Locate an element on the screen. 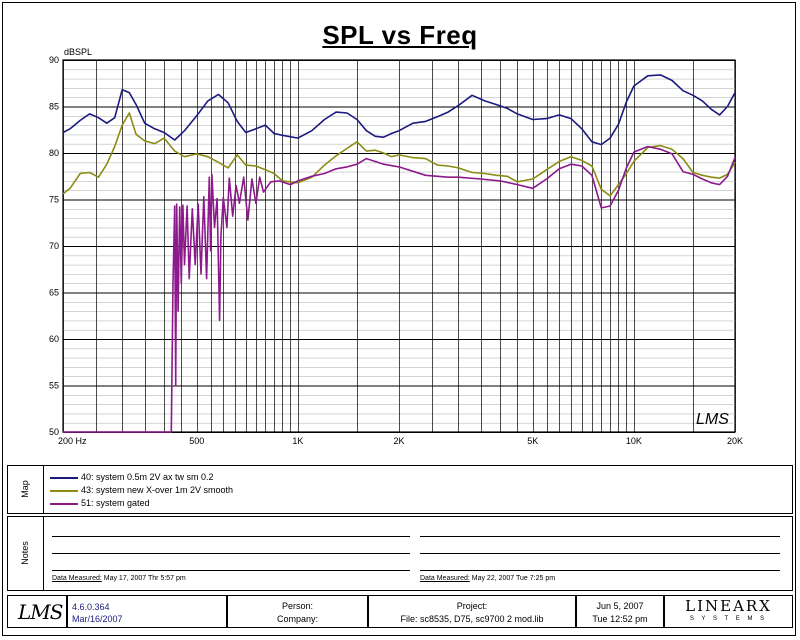 This screenshot has height=640, width=800. left-data-measured-value: May 17, 2007 Thr 5:57 pm is located at coordinates (144, 578).